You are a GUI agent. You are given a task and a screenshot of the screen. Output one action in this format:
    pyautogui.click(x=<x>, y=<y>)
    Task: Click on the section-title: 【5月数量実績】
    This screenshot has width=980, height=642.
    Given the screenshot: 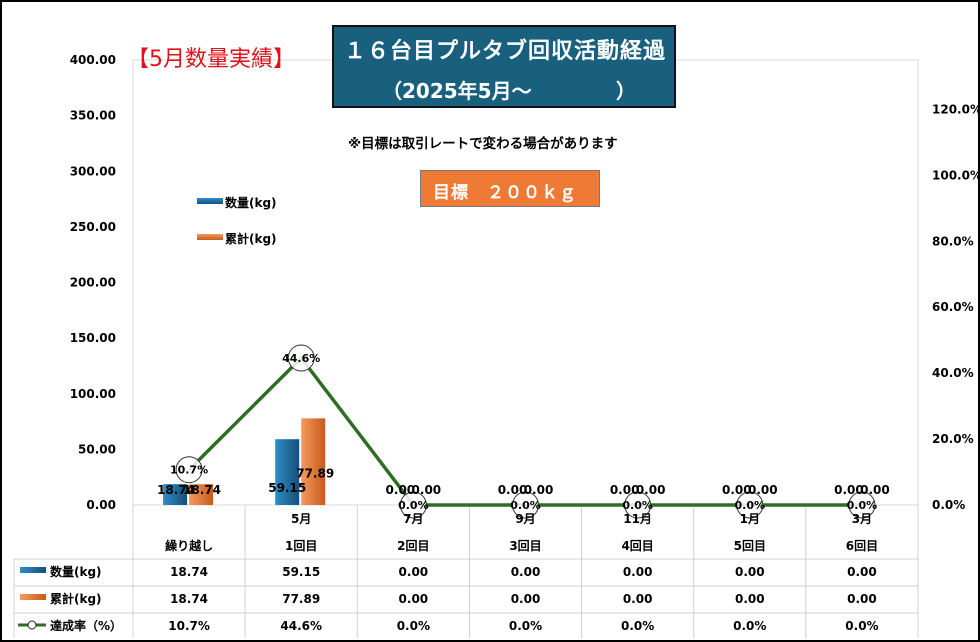 What is the action you would take?
    pyautogui.click(x=211, y=59)
    